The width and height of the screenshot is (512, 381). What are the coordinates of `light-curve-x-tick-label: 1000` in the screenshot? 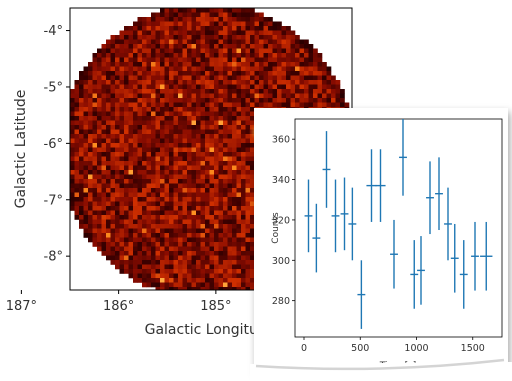 It's located at (416, 348).